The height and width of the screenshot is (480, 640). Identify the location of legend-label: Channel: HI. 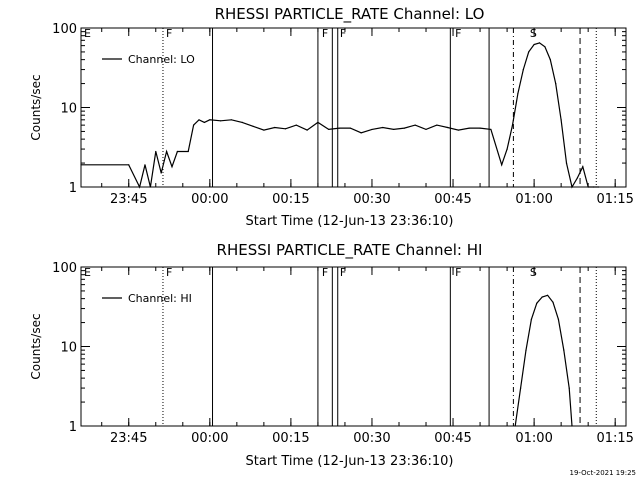
(160, 298).